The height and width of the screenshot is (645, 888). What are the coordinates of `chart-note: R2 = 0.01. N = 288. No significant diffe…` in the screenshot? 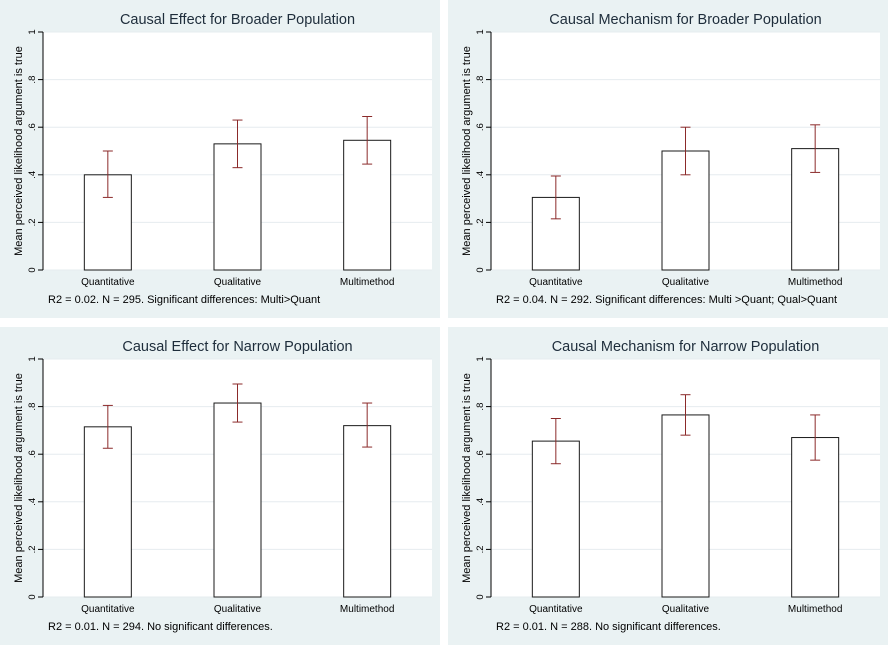 It's located at (608, 627).